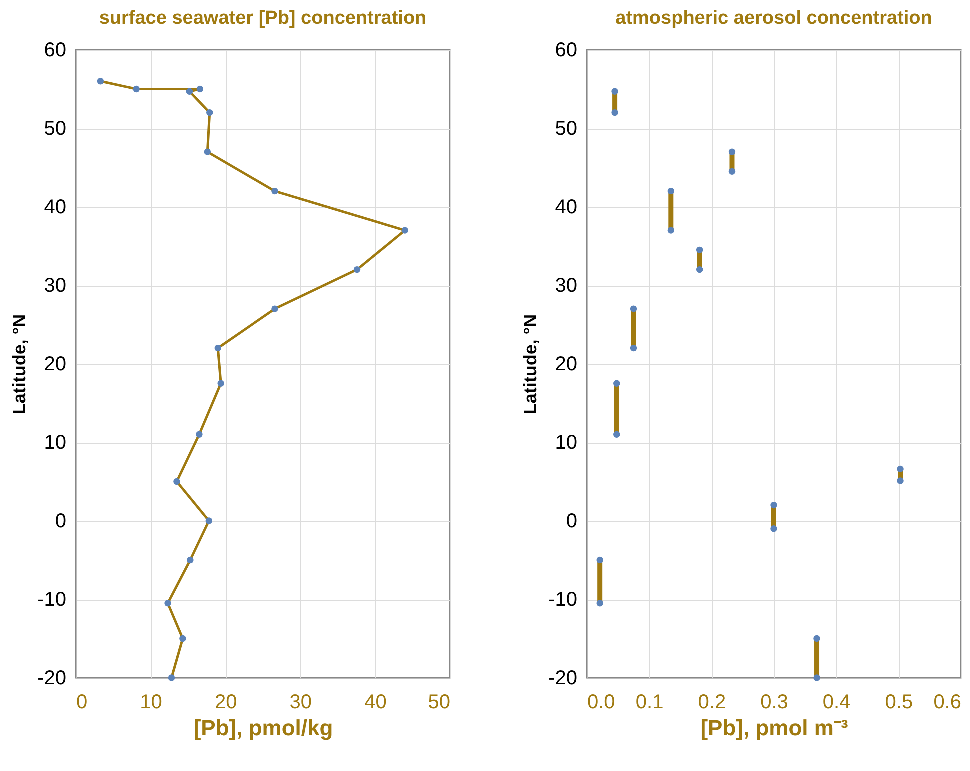  Describe the element at coordinates (650, 703) in the screenshot. I see `x-tick-label: 0.1` at that location.